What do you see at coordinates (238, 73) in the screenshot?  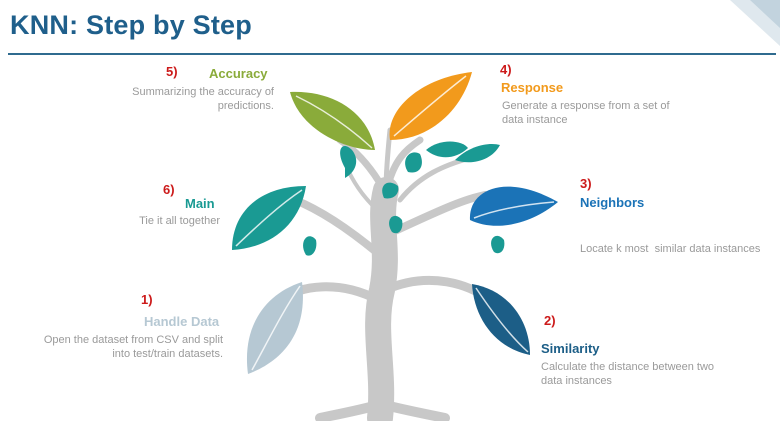 I see `step-title-accuracy: Accuracy` at bounding box center [238, 73].